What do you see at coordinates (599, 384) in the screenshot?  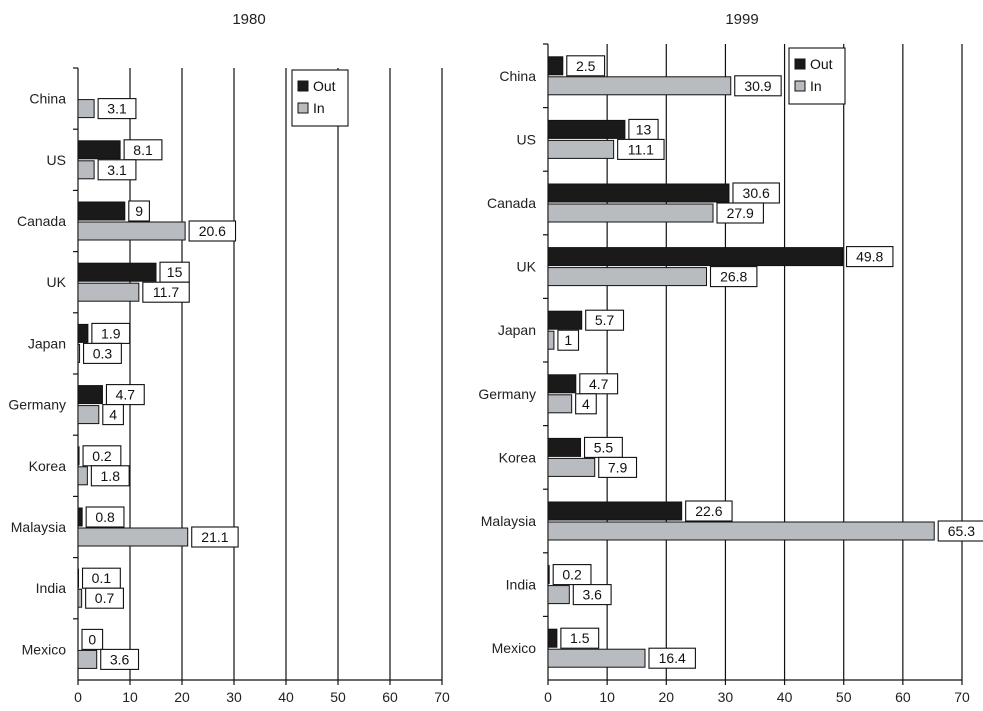 I see `data-label-text: 4.7` at bounding box center [599, 384].